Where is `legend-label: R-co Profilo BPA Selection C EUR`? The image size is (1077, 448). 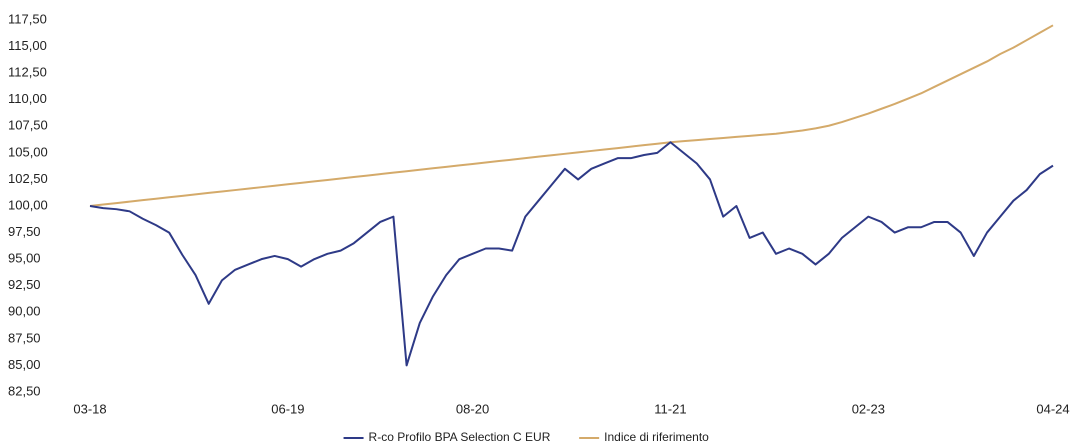 legend-label: R-co Profilo BPA Selection C EUR is located at coordinates (460, 437).